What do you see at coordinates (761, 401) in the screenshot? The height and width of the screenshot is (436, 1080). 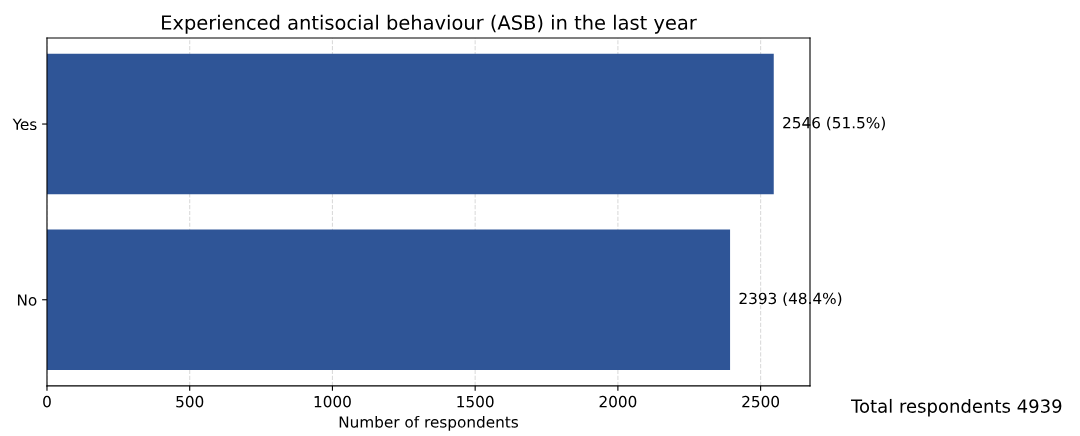 I see `x-tick-label: 2500` at bounding box center [761, 401].